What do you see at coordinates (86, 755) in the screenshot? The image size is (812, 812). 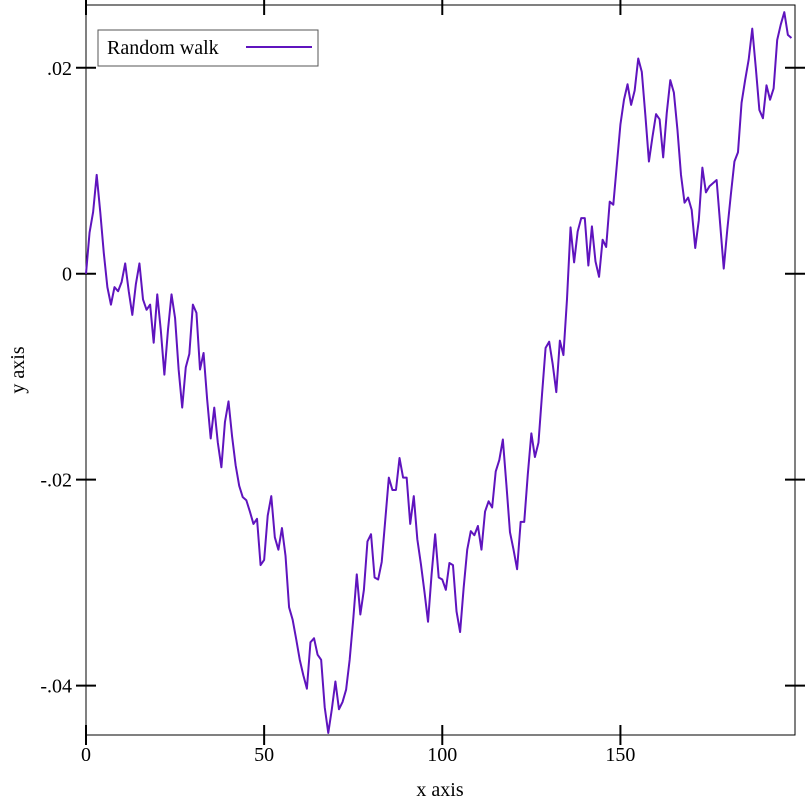 I see `x-tick-label: 0` at bounding box center [86, 755].